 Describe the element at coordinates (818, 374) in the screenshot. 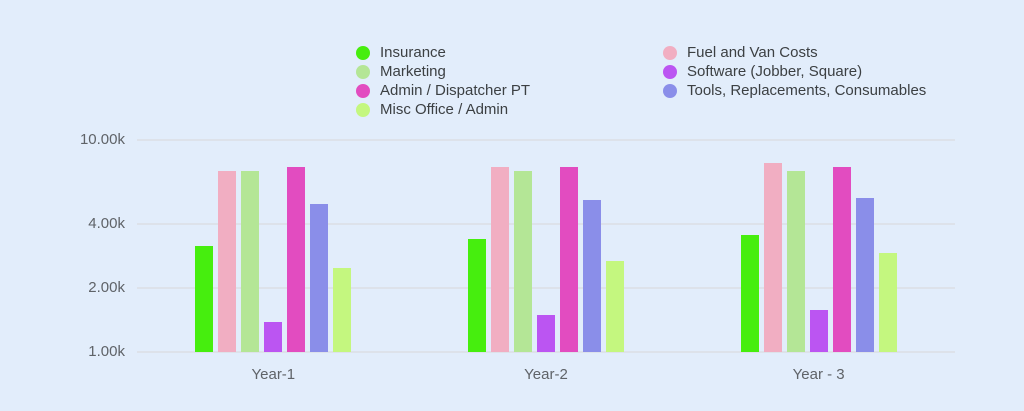

I see `x-axis-category-label: Year - 3` at that location.